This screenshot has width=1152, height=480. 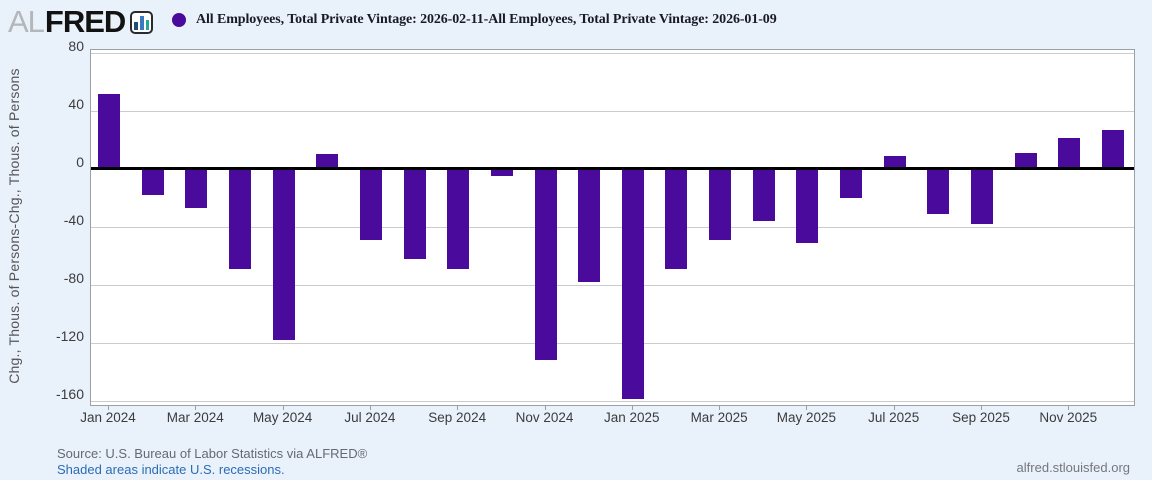 What do you see at coordinates (981, 417) in the screenshot?
I see `x-tick-label: Sep 2025` at bounding box center [981, 417].